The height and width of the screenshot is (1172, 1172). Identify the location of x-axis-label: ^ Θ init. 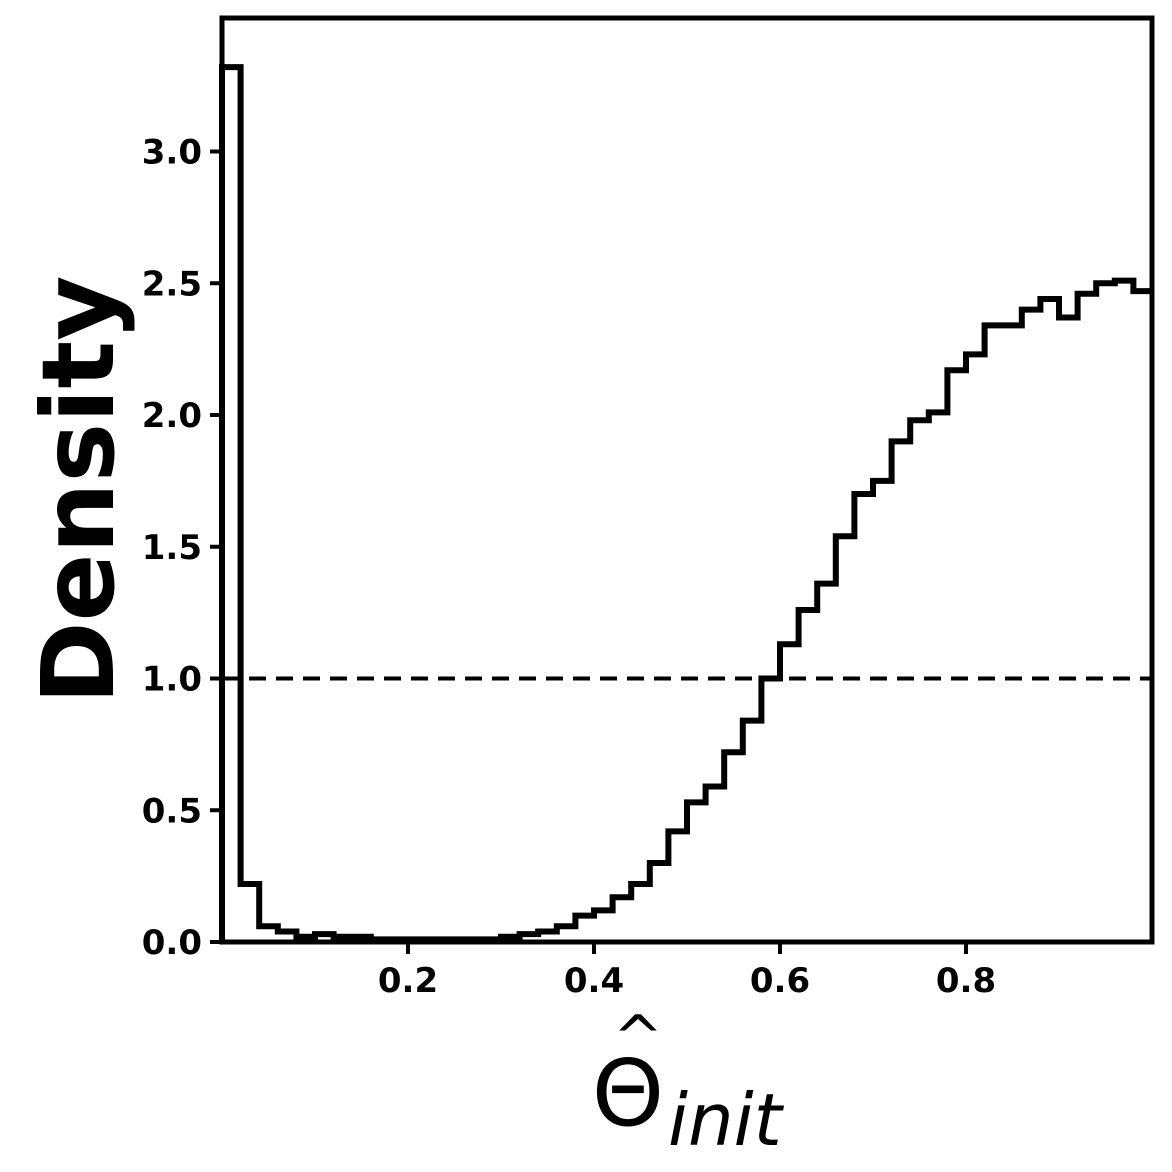
(688, 1082).